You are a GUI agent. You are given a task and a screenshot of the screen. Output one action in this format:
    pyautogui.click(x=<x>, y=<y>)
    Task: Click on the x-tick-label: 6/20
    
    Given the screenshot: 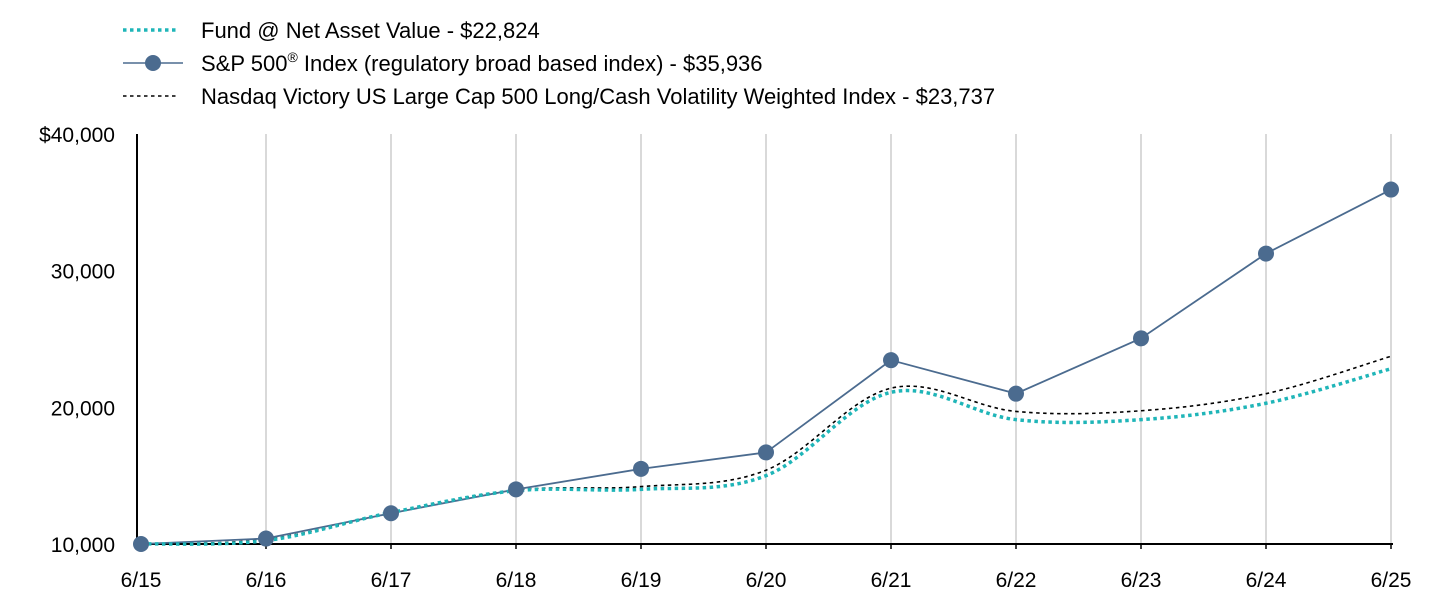 What is the action you would take?
    pyautogui.click(x=766, y=580)
    